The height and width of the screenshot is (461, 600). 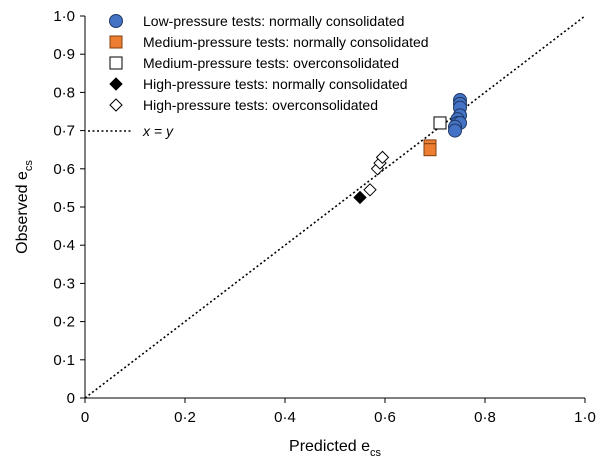 What do you see at coordinates (64, 54) in the screenshot?
I see `y-tick-label: 0·9` at bounding box center [64, 54].